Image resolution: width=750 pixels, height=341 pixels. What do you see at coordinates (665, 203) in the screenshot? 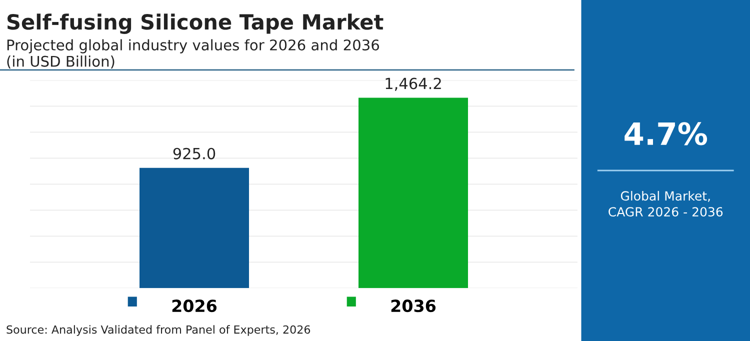
I see `text: Global Market, CAGR 2026 - 2036` at bounding box center [665, 203].